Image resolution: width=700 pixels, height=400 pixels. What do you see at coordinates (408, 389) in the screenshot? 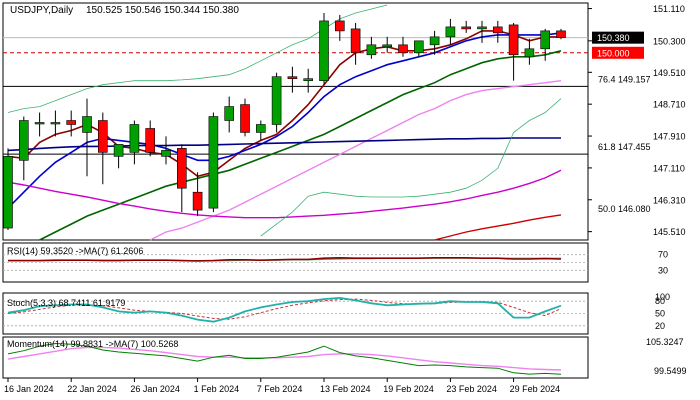
I see `date-tick-label: 19 Feb 2024` at bounding box center [408, 389].